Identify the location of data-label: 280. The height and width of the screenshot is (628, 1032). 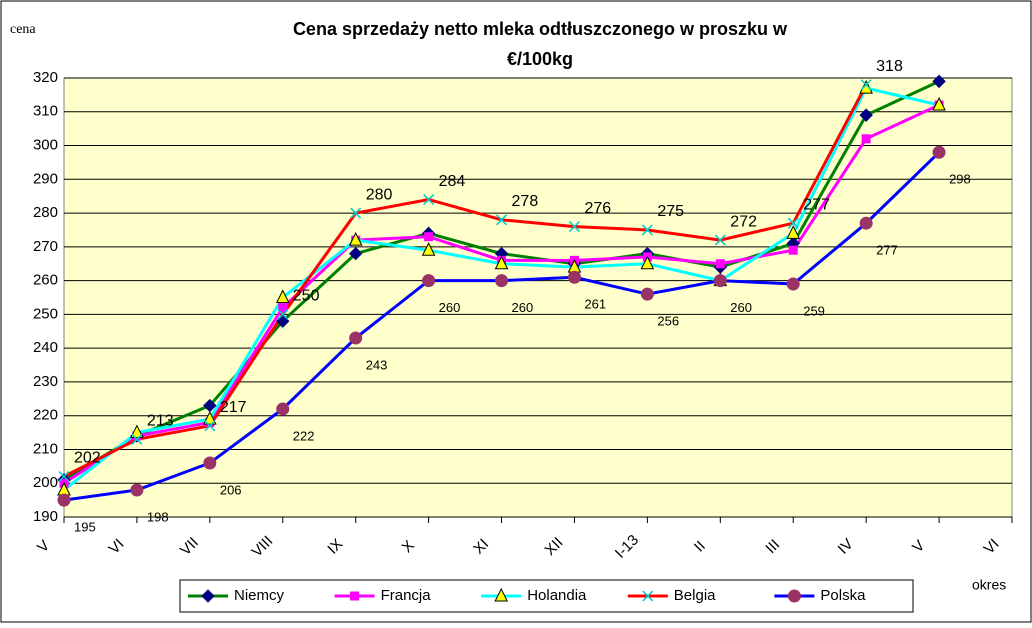
(379, 194).